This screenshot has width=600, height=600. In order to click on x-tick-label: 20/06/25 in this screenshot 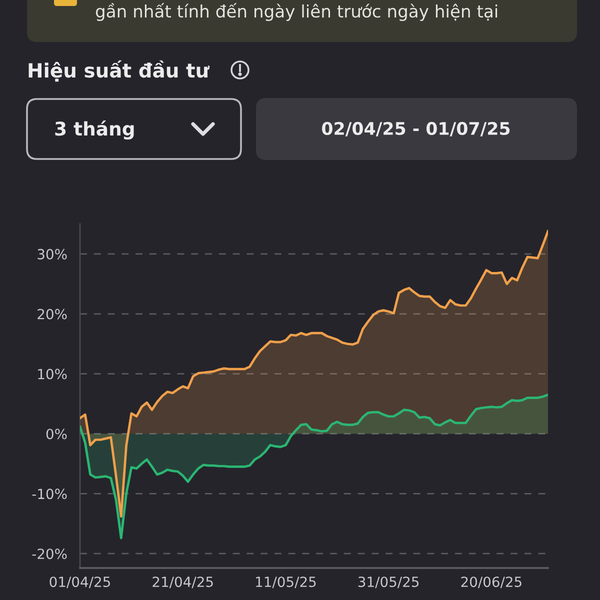, I will do `click(491, 582)`.